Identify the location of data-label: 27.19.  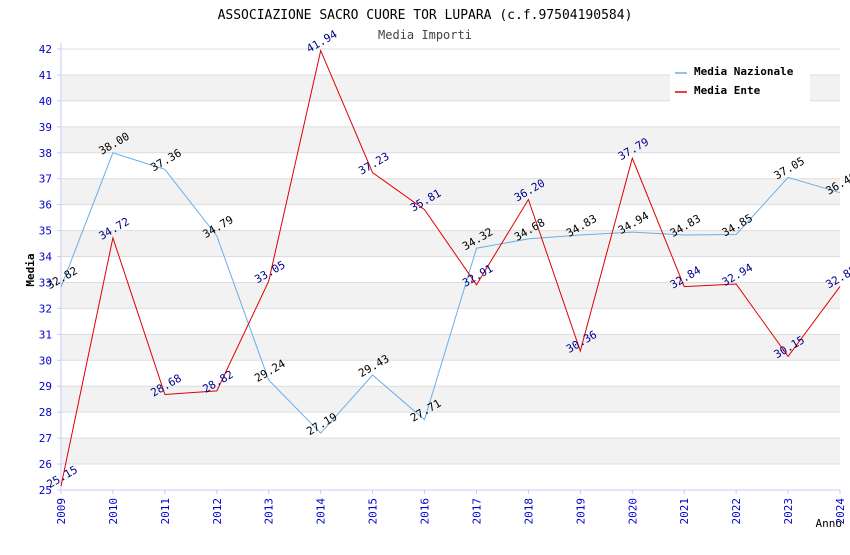
(321, 424).